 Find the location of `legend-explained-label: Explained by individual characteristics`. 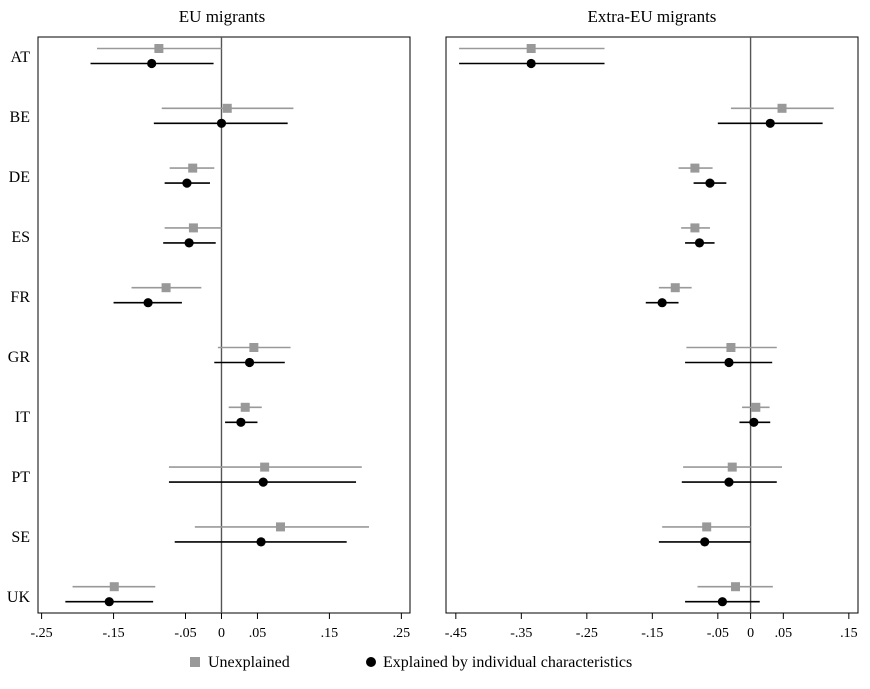

legend-explained-label: Explained by individual characteristics is located at coordinates (507, 662).